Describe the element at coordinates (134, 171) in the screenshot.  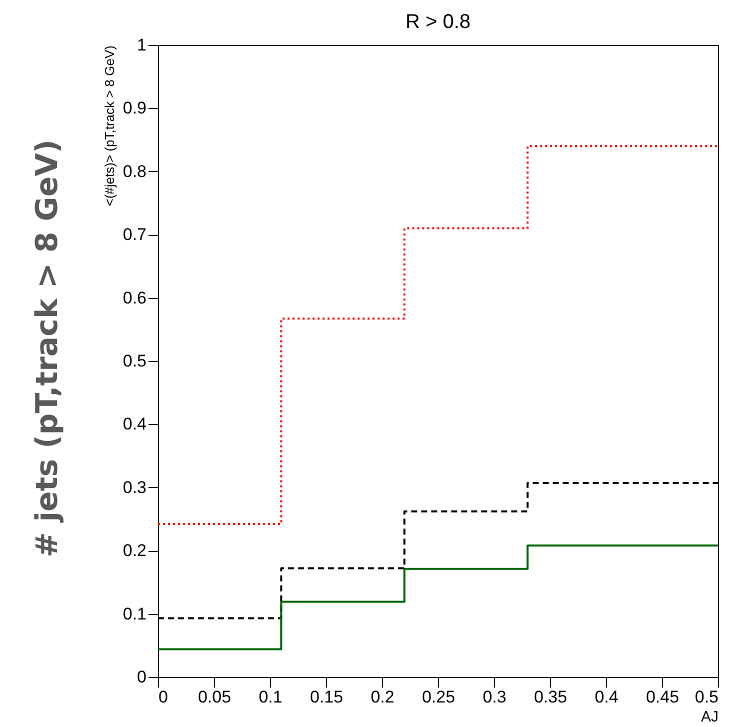
I see `y-tick-label: 0.8` at that location.